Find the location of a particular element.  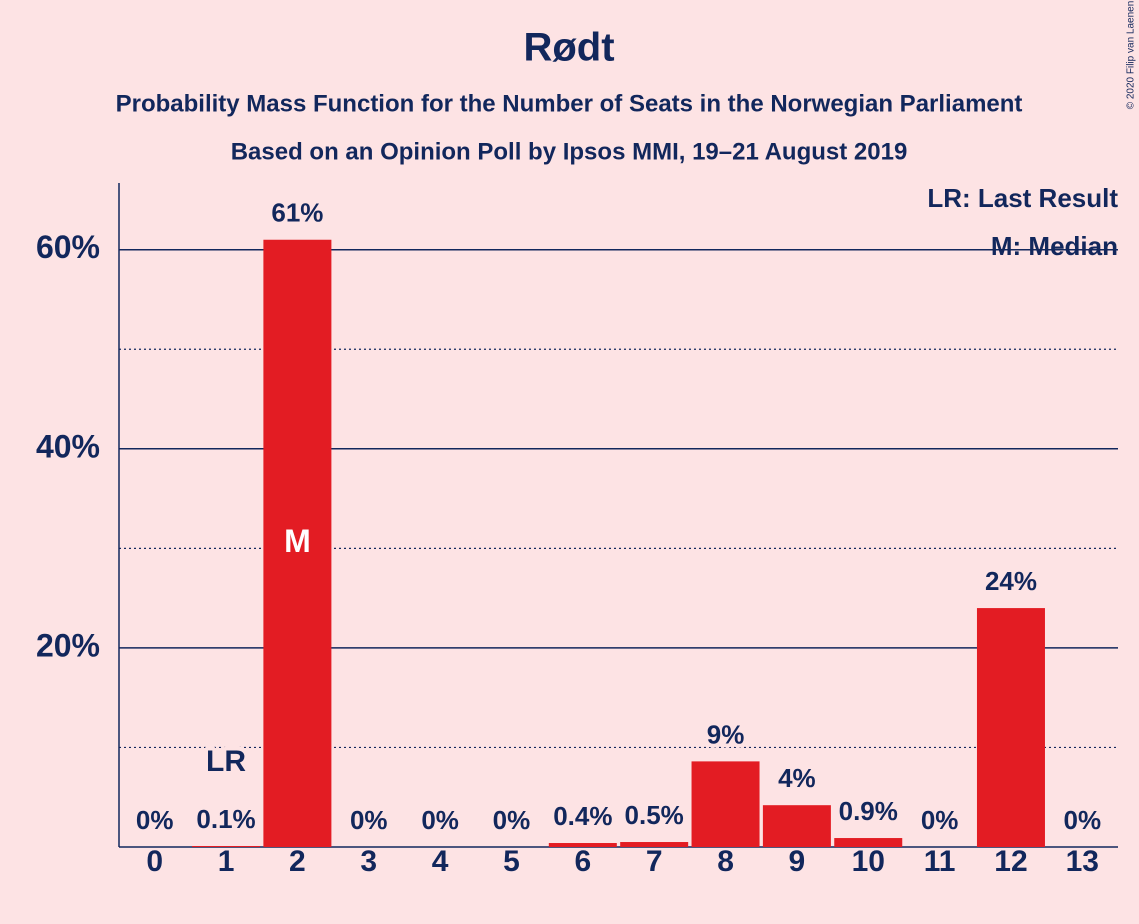

value-label: 24% is located at coordinates (1011, 581).